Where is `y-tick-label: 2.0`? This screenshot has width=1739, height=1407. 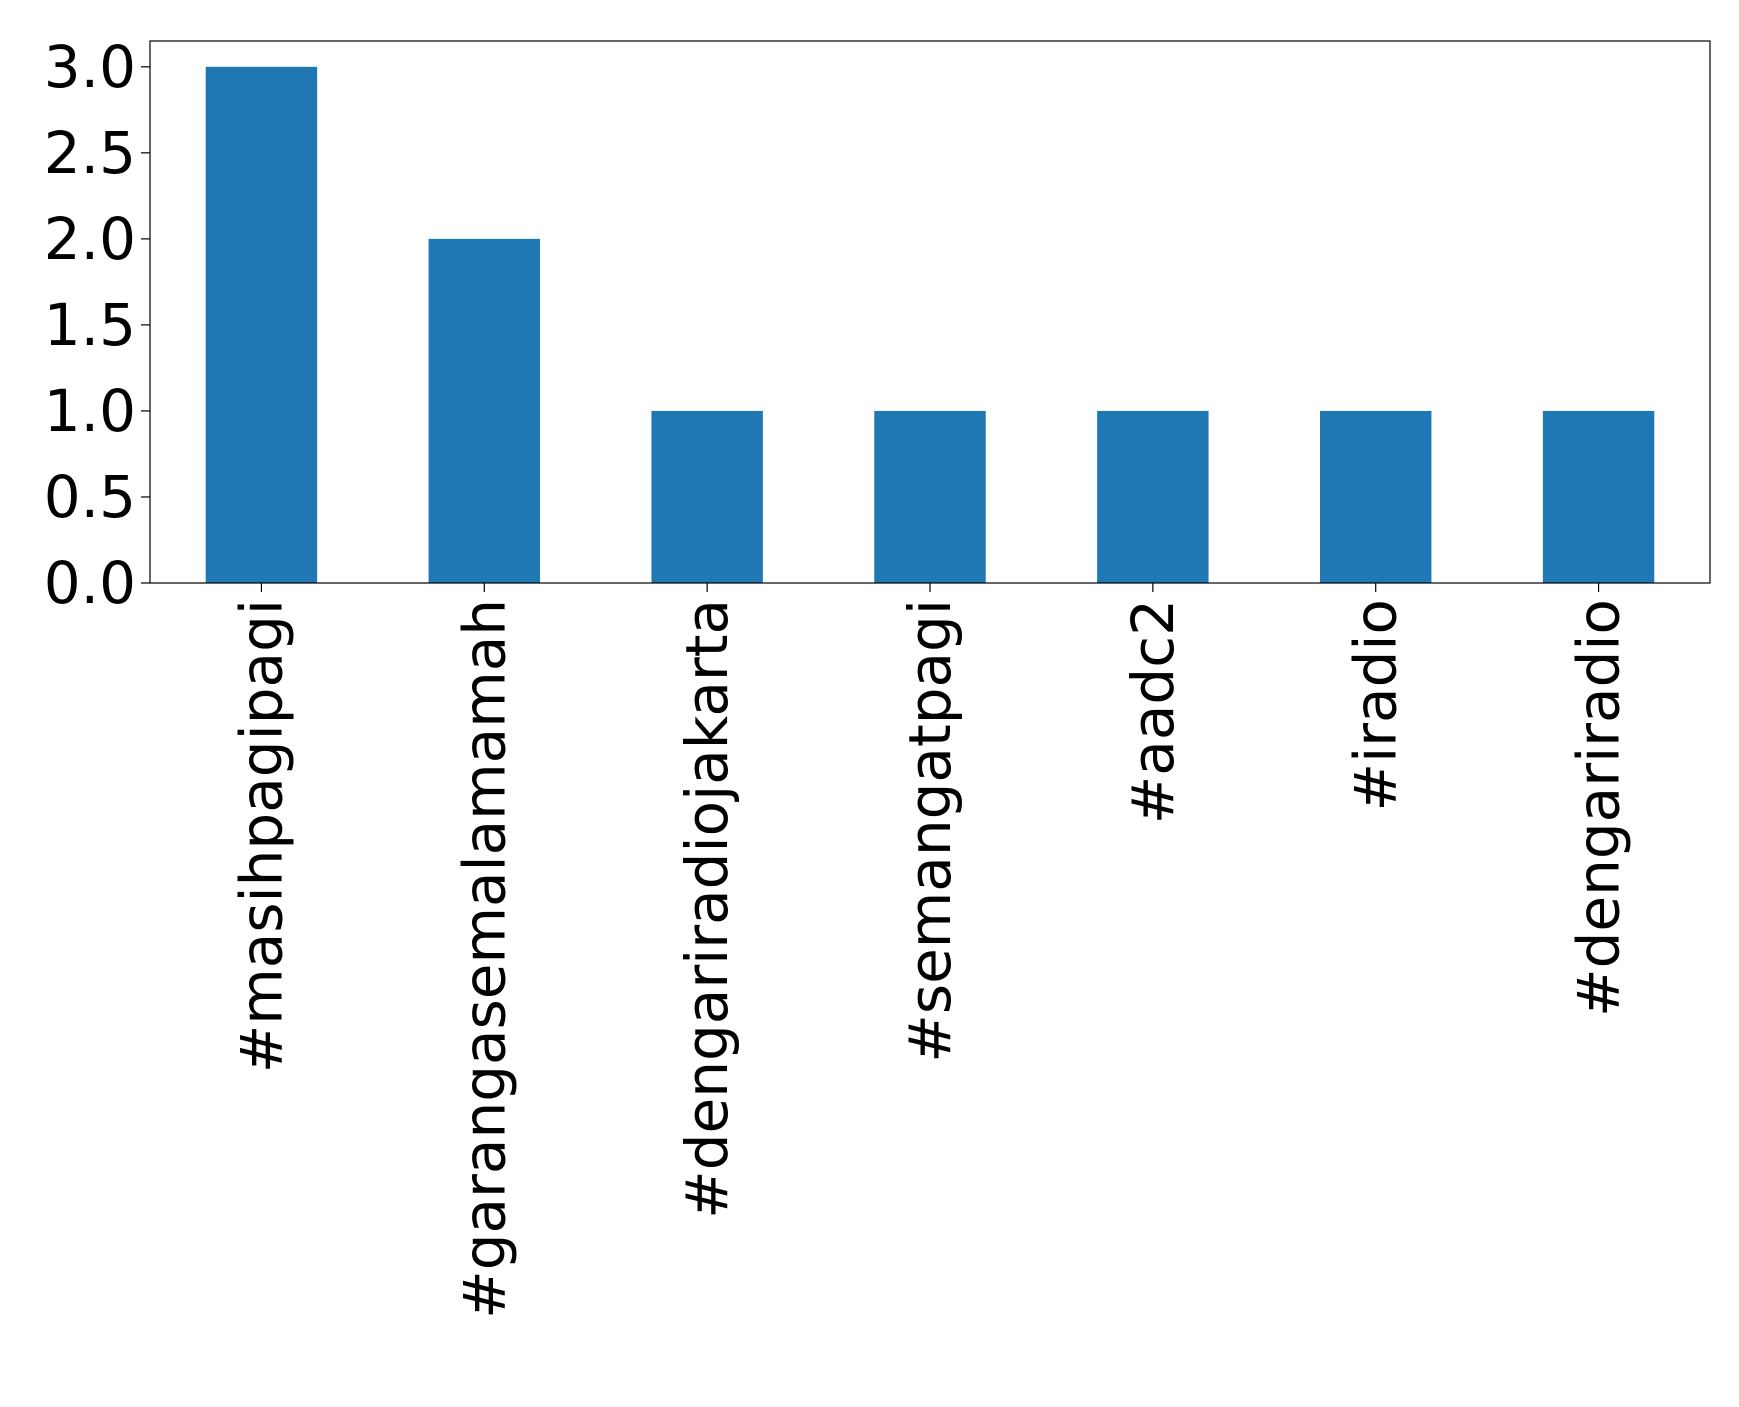 y-tick-label: 2.0 is located at coordinates (90, 239).